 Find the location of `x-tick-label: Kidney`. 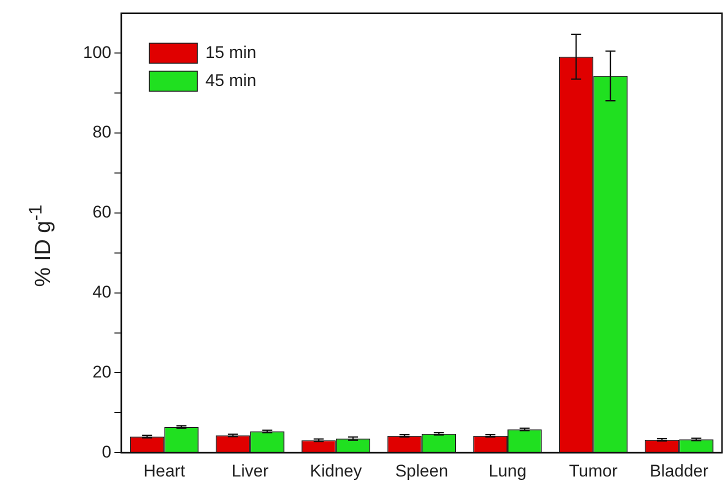

x-tick-label: Kidney is located at coordinates (336, 470).